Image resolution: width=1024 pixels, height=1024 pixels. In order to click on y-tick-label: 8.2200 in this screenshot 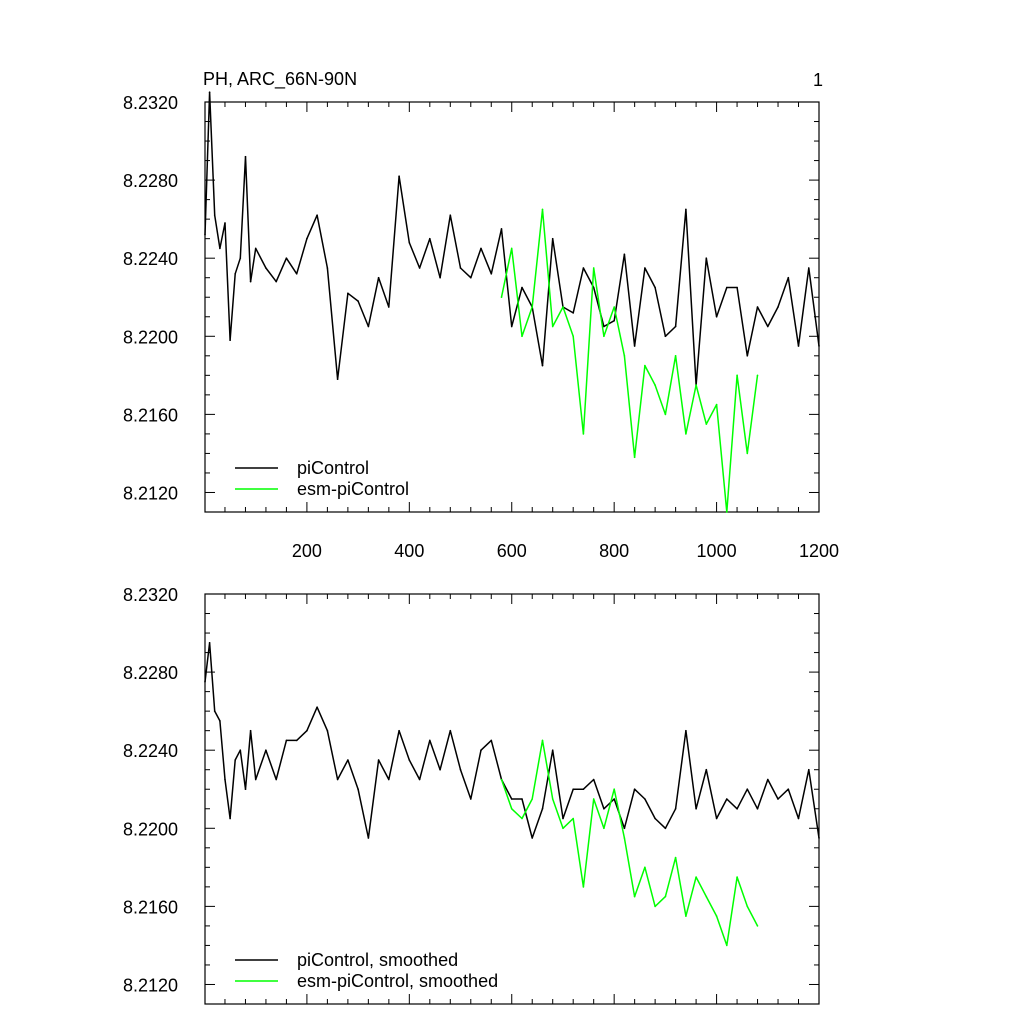, I will do `click(150, 829)`.